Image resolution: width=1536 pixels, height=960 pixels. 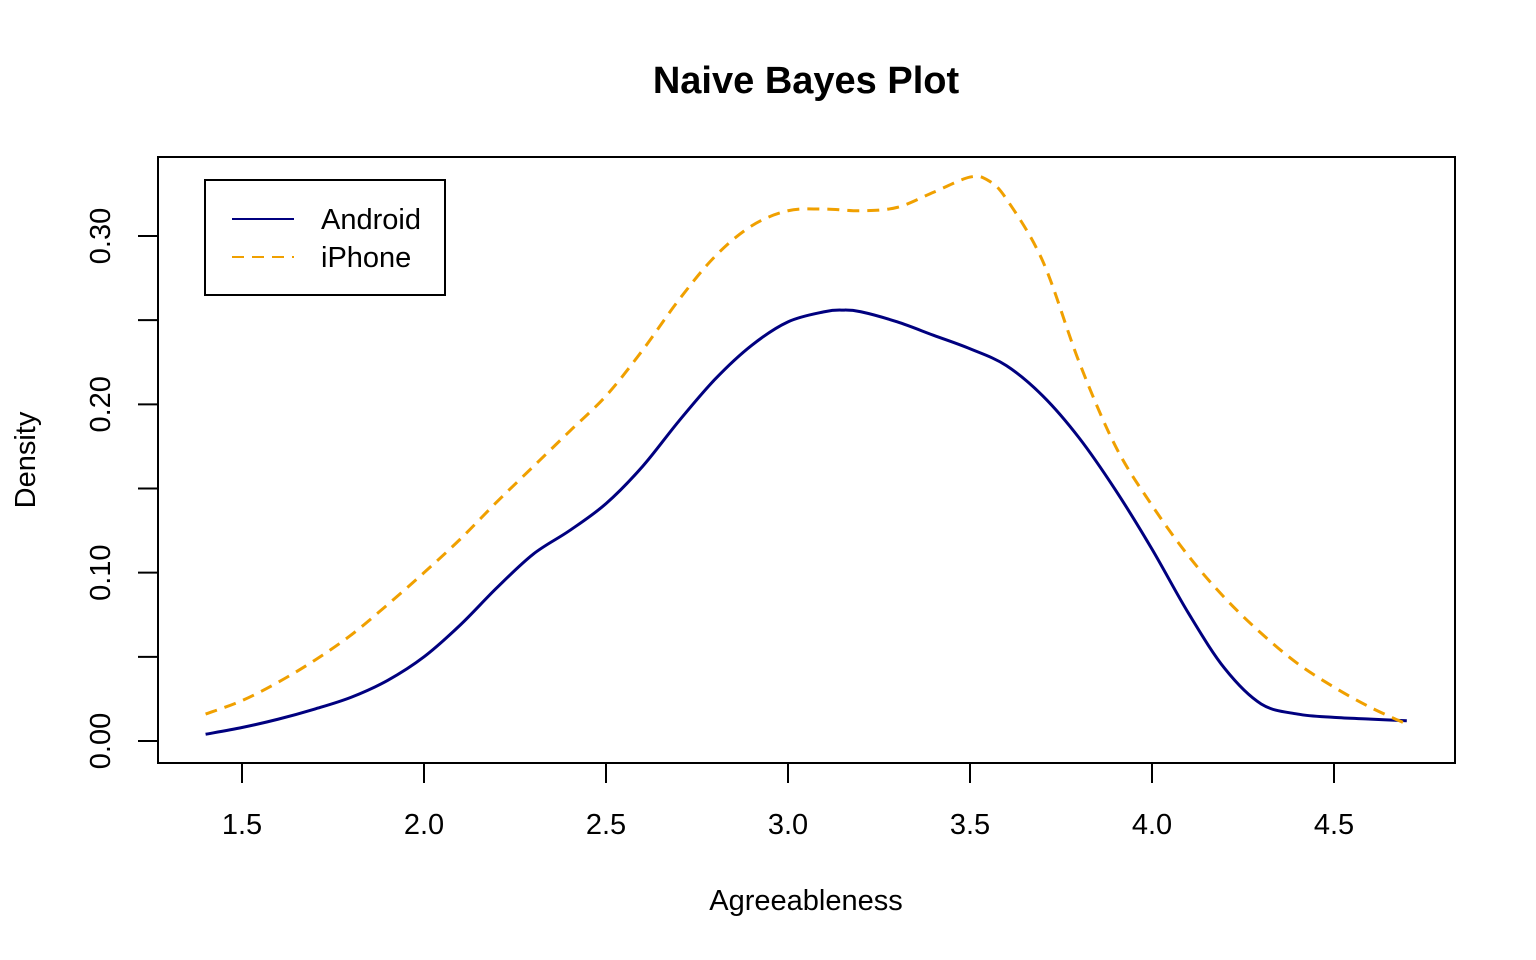 What do you see at coordinates (606, 825) in the screenshot?
I see `x-tick-label: 2.5` at bounding box center [606, 825].